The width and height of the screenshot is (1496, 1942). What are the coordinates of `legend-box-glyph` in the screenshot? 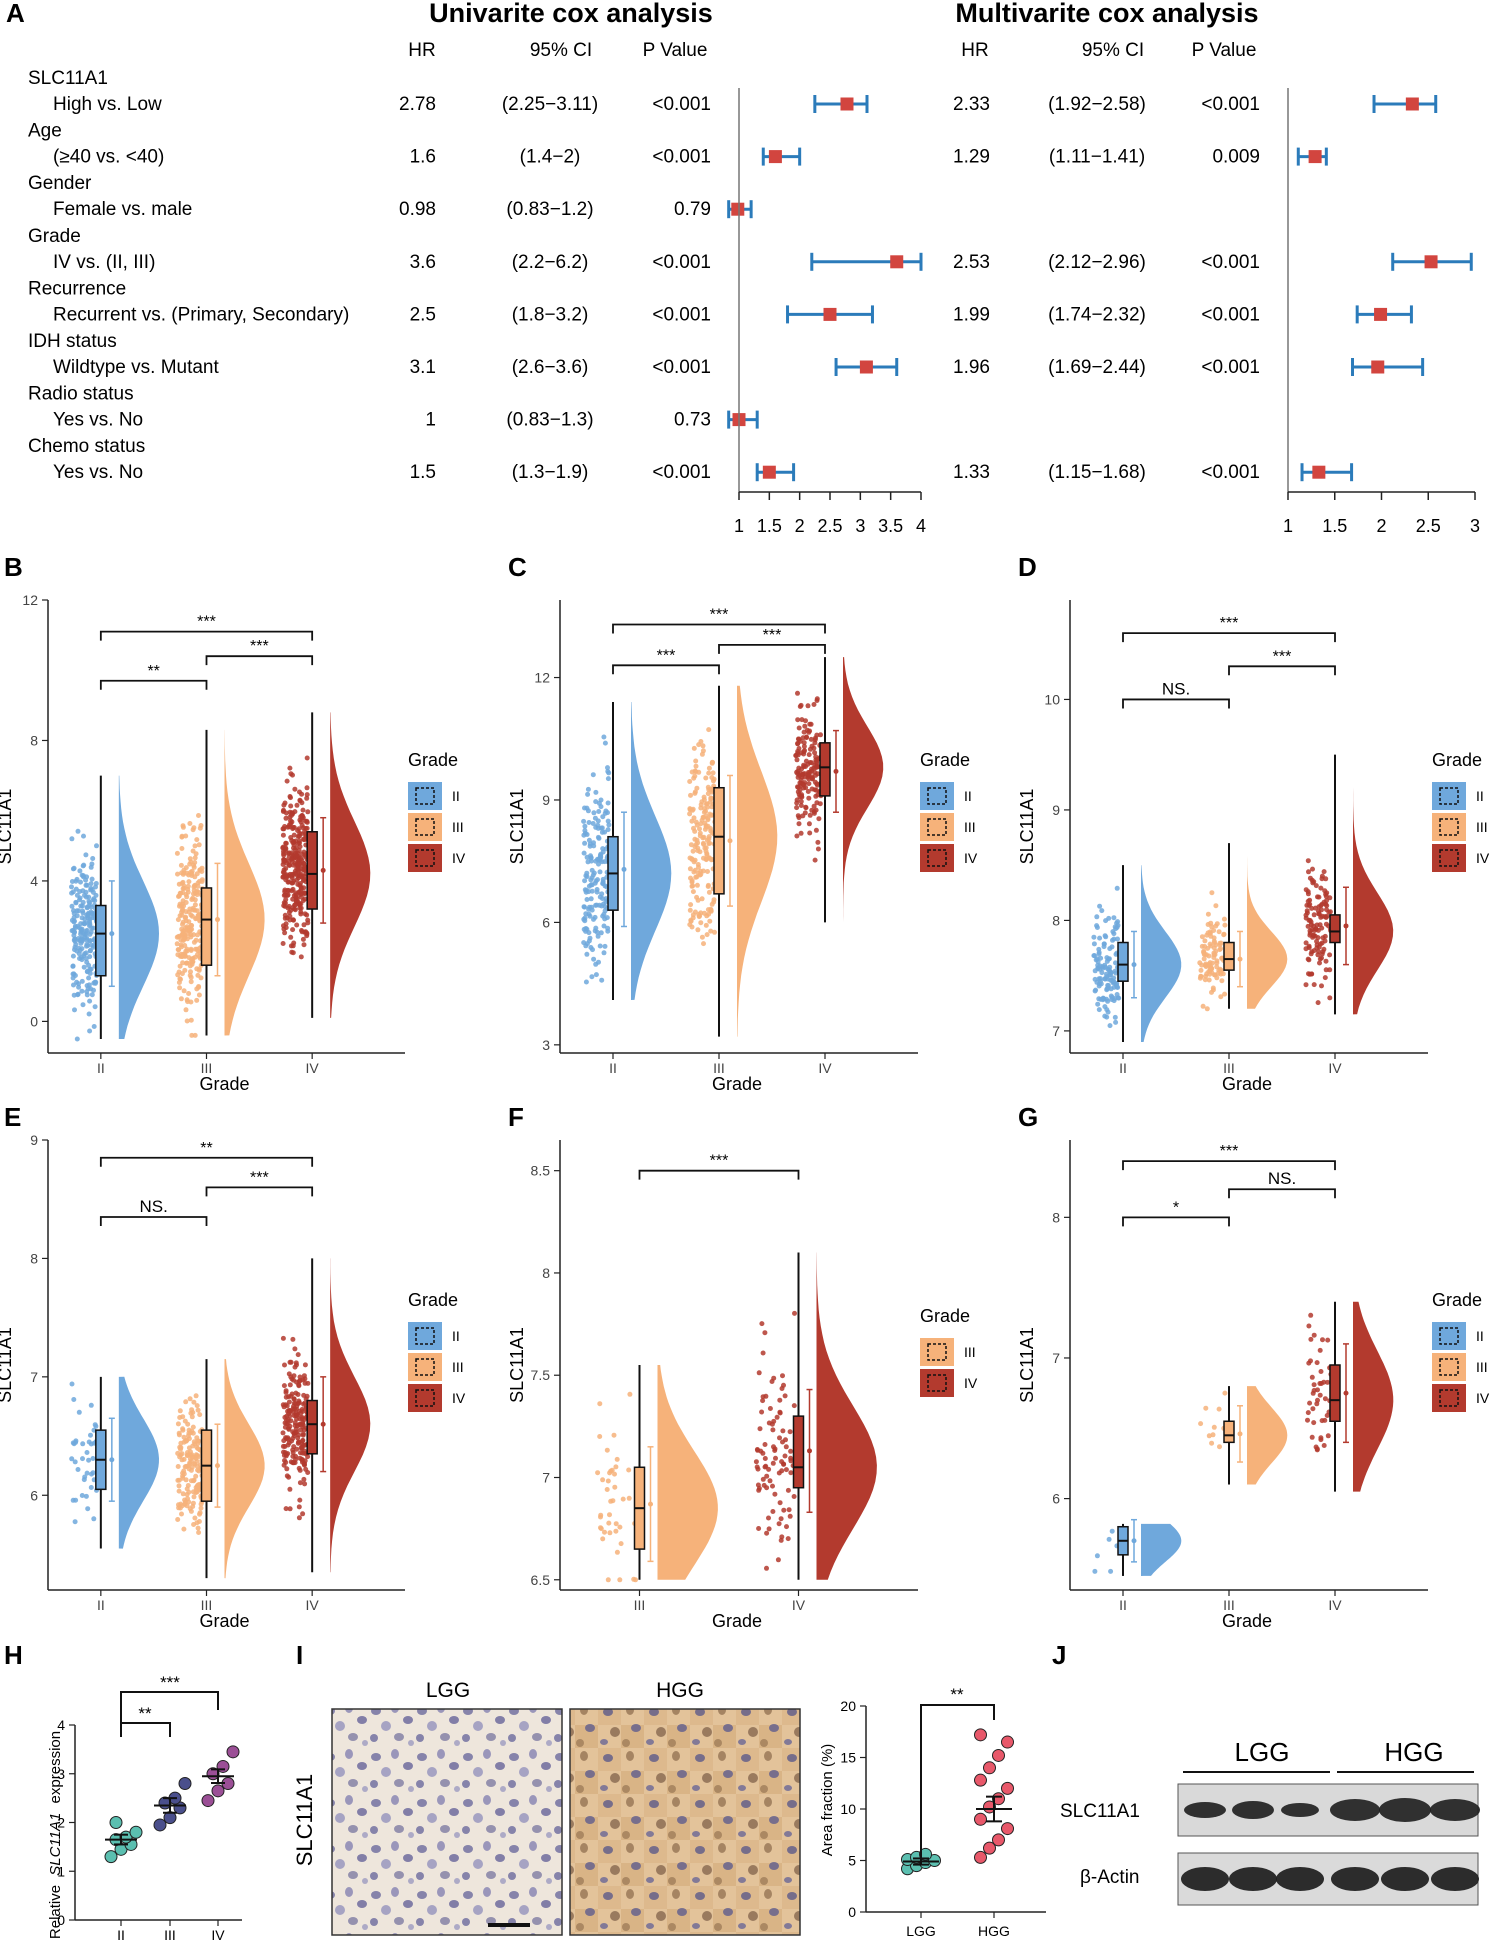 It's located at (937, 1383).